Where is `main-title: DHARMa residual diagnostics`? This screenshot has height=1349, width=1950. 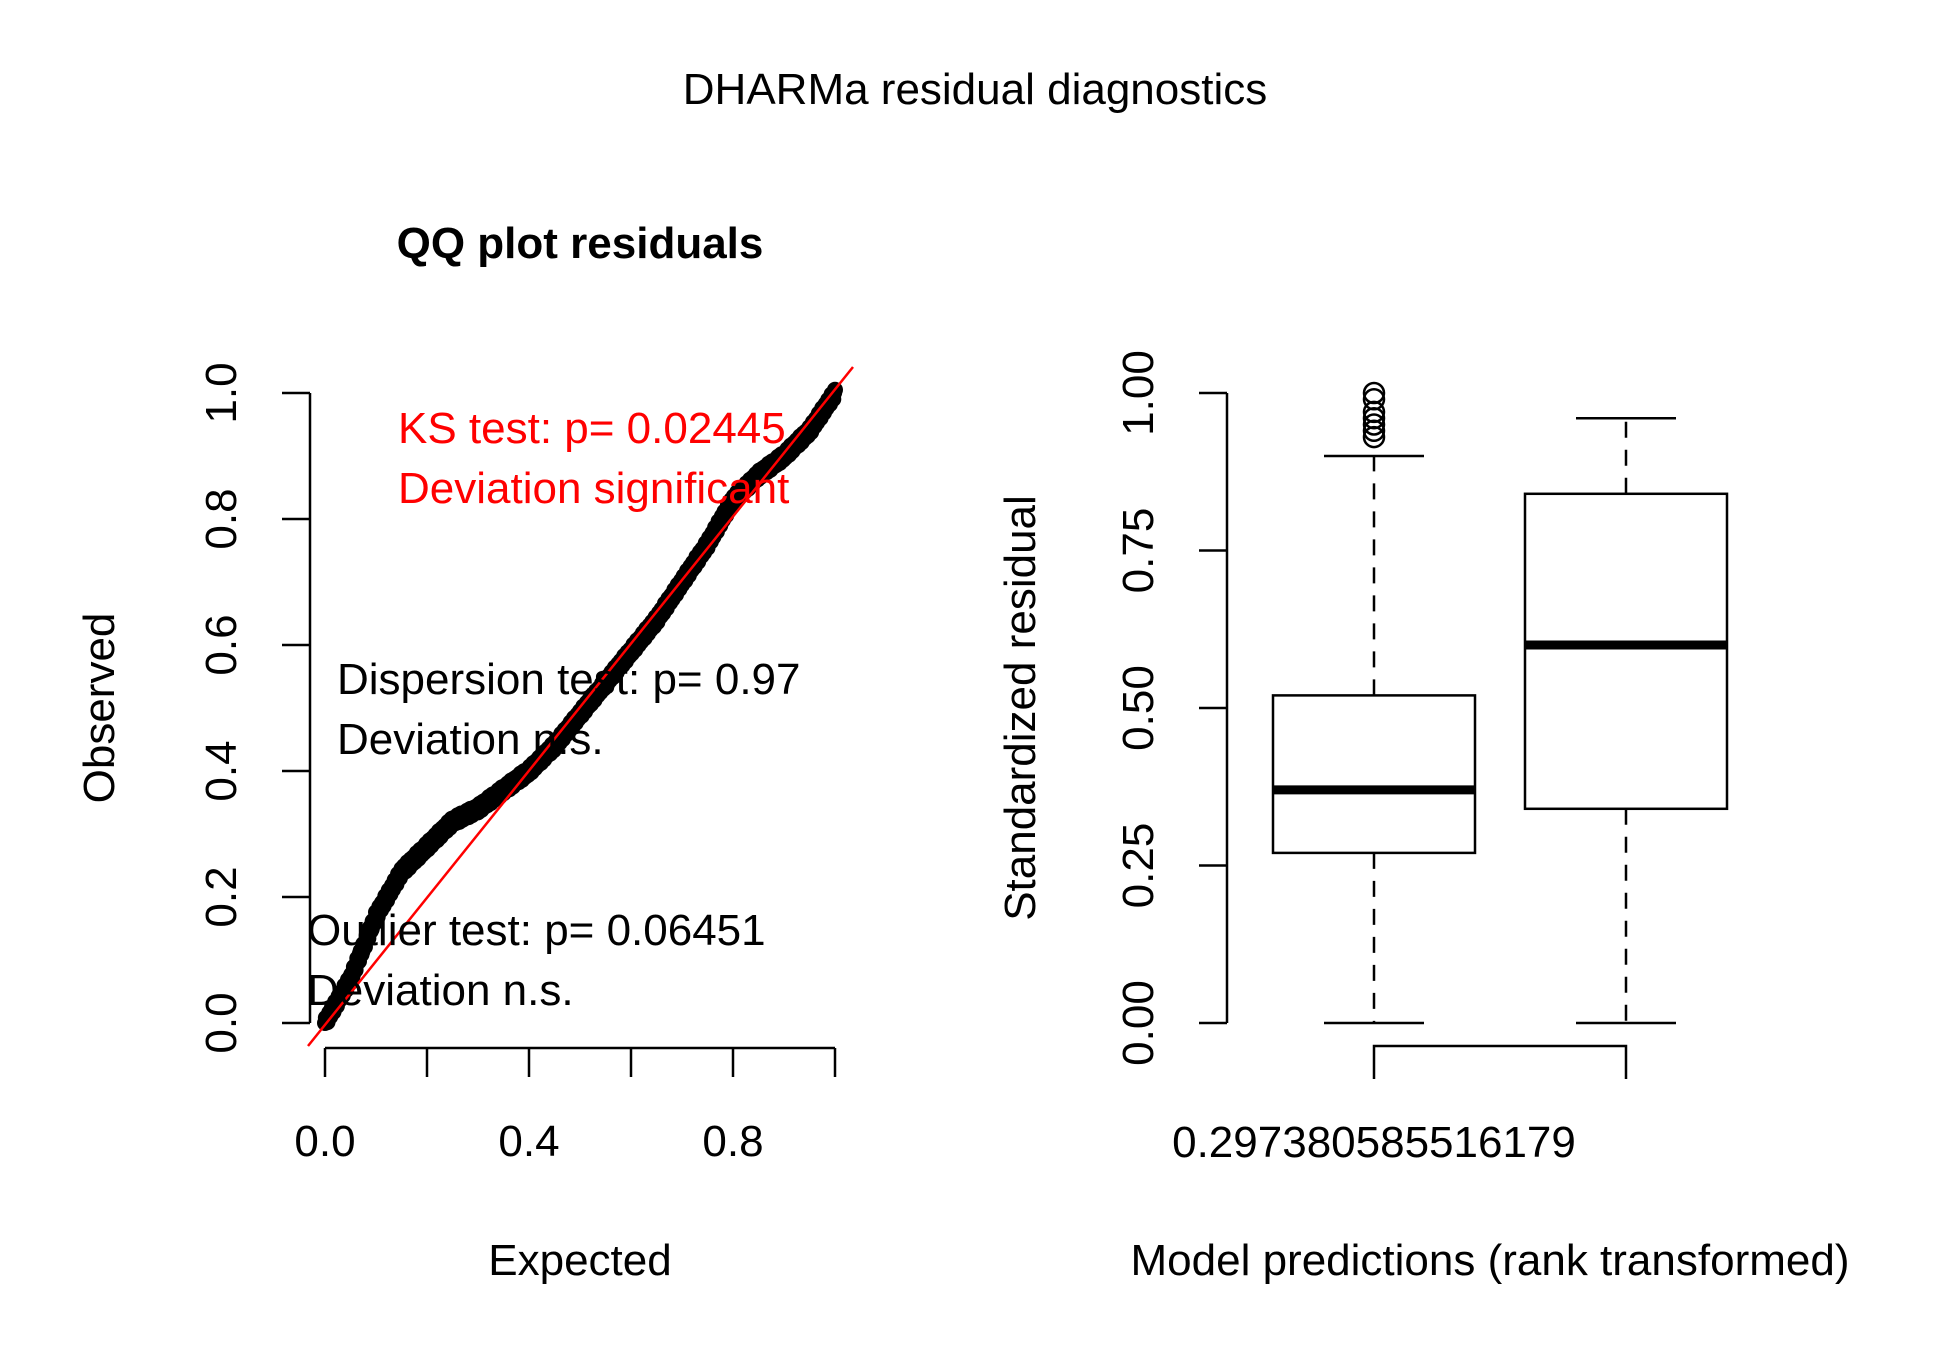
main-title: DHARMa residual diagnostics is located at coordinates (975, 89).